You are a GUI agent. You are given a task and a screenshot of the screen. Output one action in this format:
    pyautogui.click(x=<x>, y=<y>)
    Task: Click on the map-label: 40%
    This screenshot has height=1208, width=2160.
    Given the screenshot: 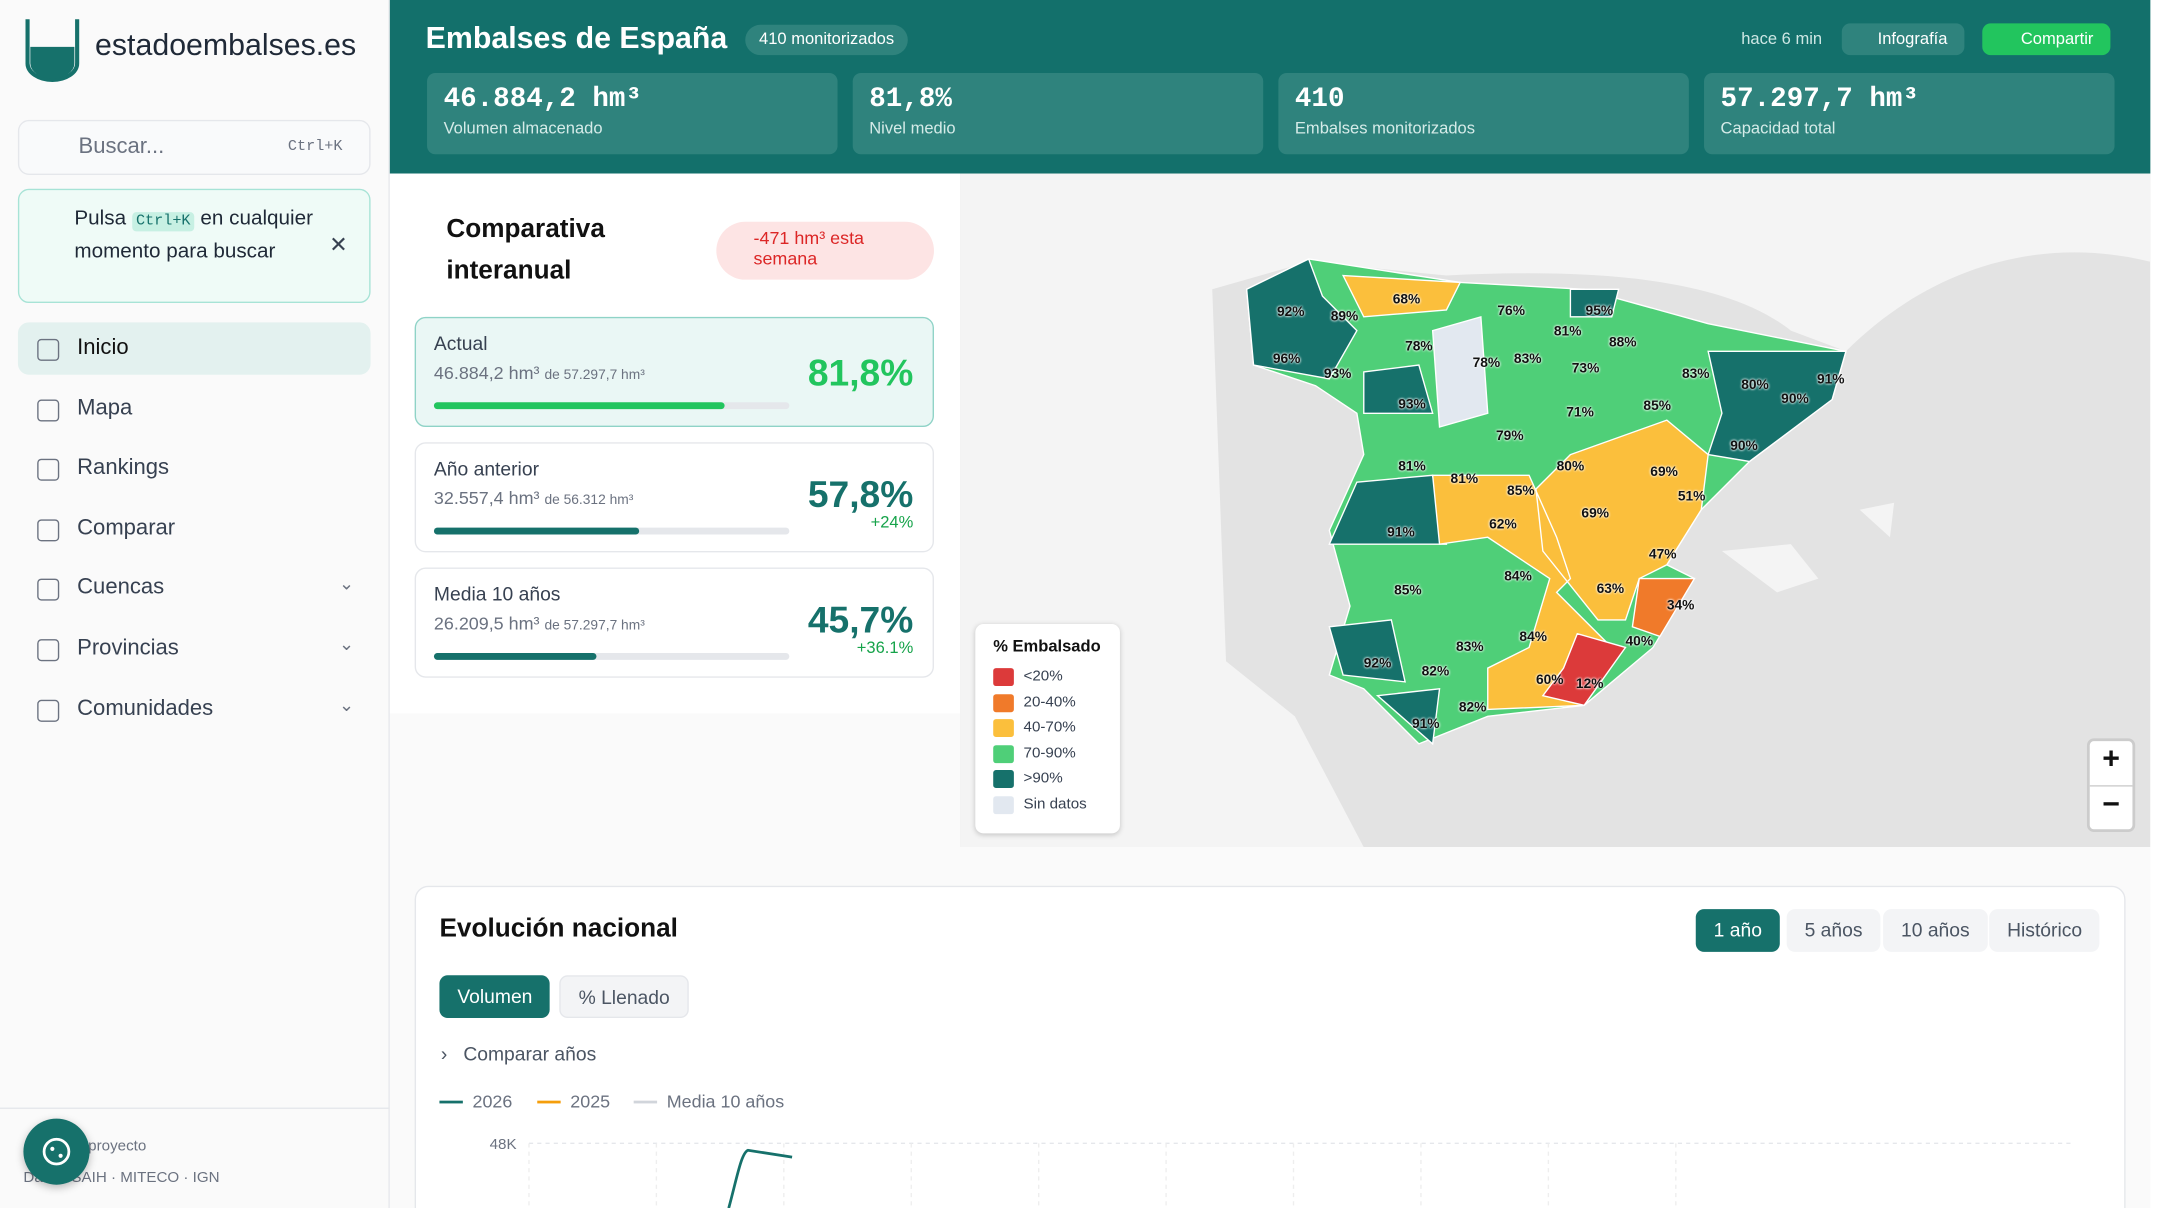 What is the action you would take?
    pyautogui.click(x=1639, y=642)
    